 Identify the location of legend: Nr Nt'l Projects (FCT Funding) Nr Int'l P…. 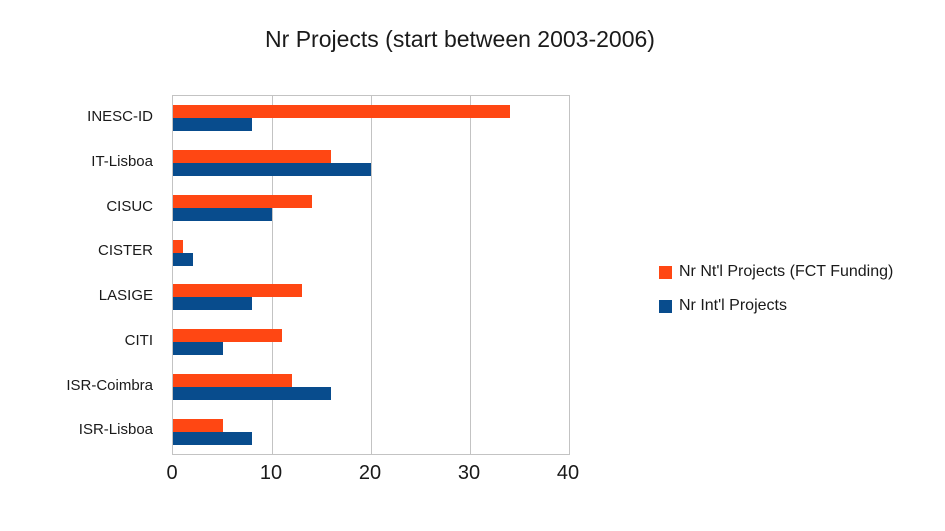
(776, 297).